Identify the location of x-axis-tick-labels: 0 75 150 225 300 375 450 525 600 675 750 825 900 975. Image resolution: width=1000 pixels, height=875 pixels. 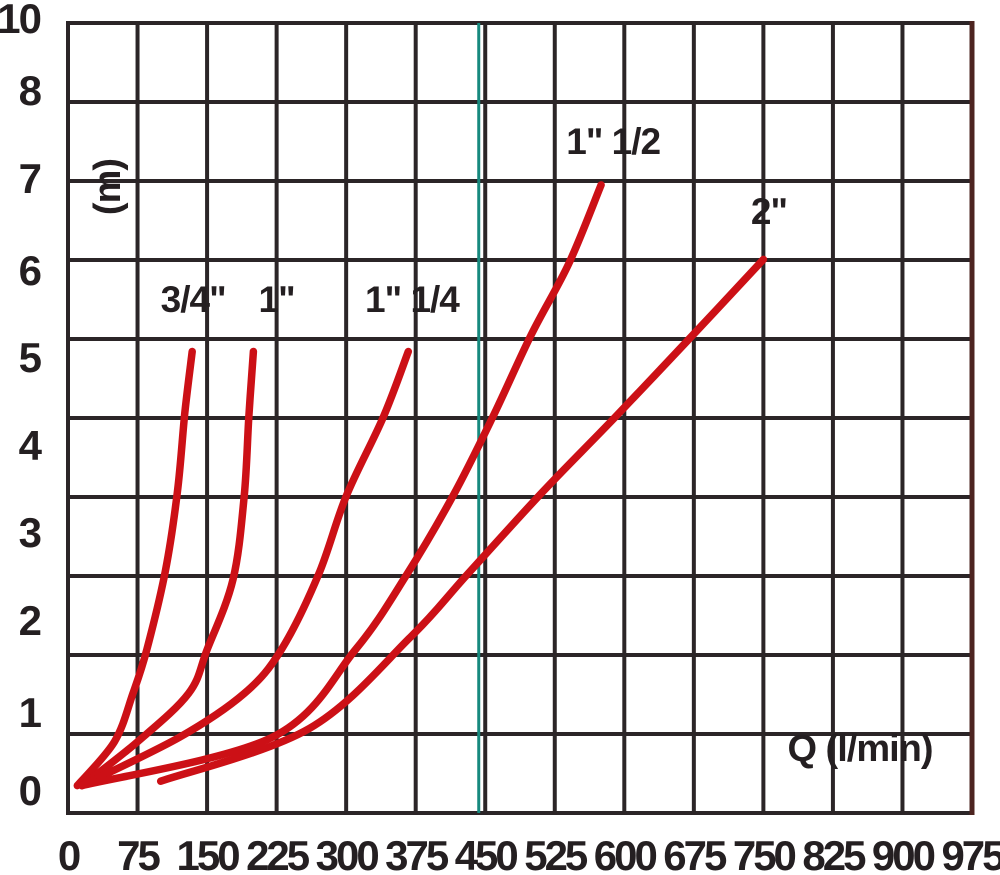
(529, 853).